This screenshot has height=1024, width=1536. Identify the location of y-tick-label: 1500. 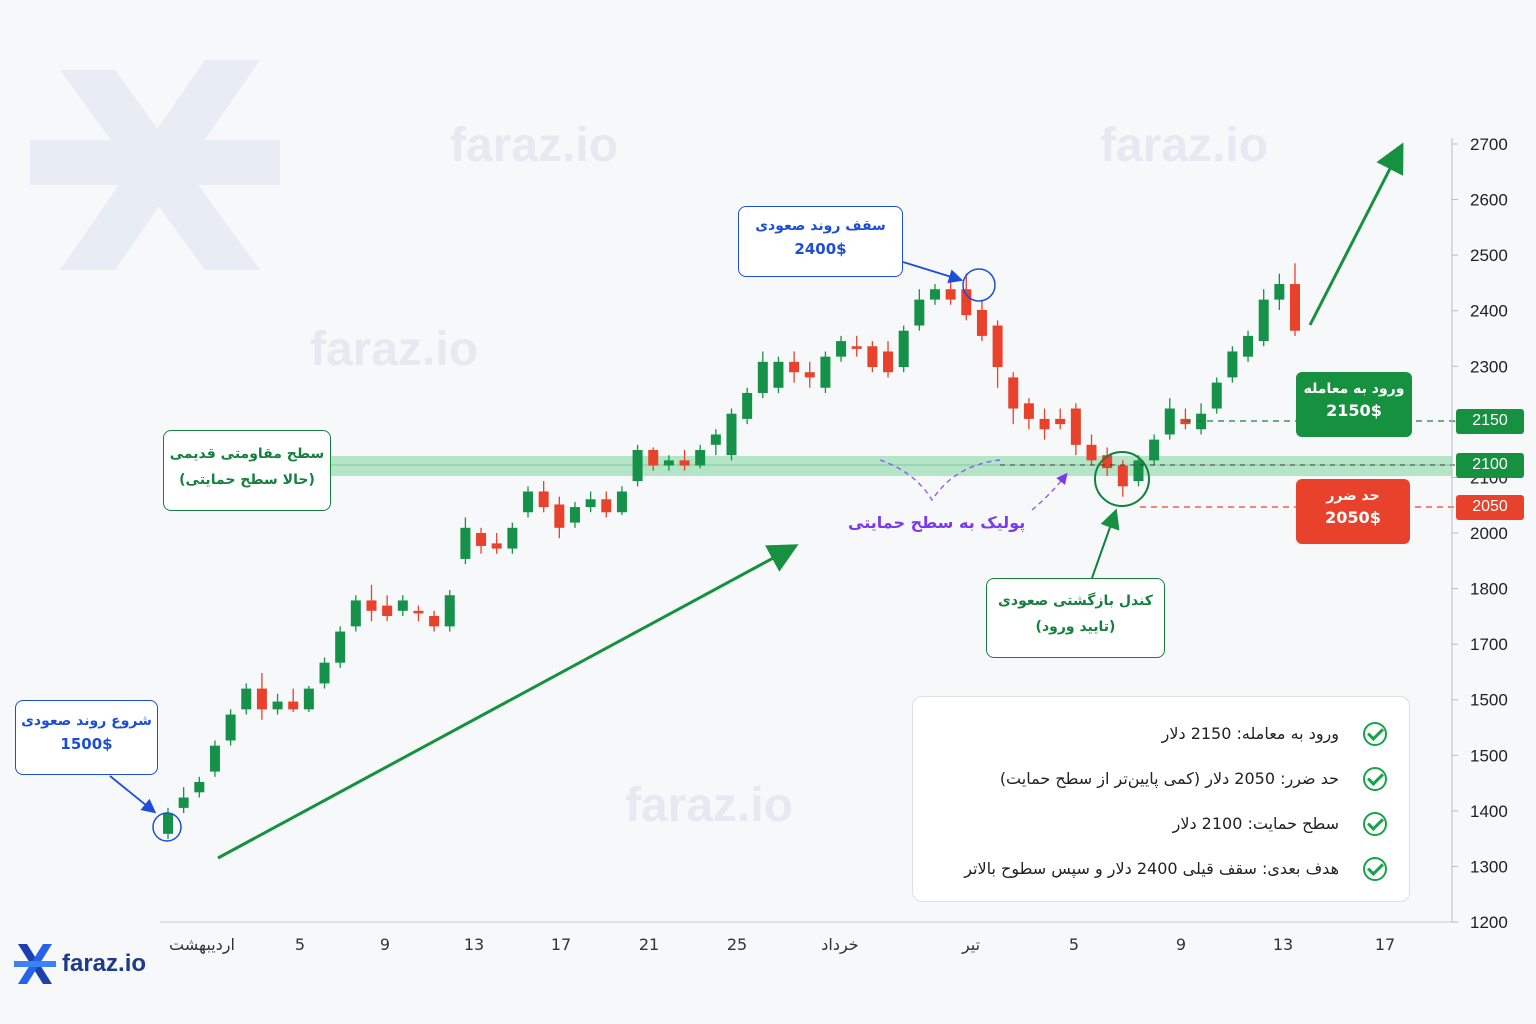
(1489, 755).